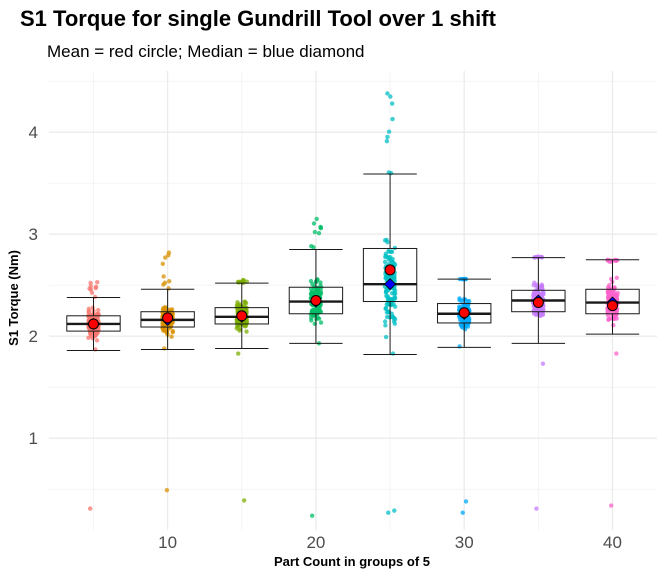  What do you see at coordinates (33, 336) in the screenshot?
I see `y-tick-label: 2` at bounding box center [33, 336].